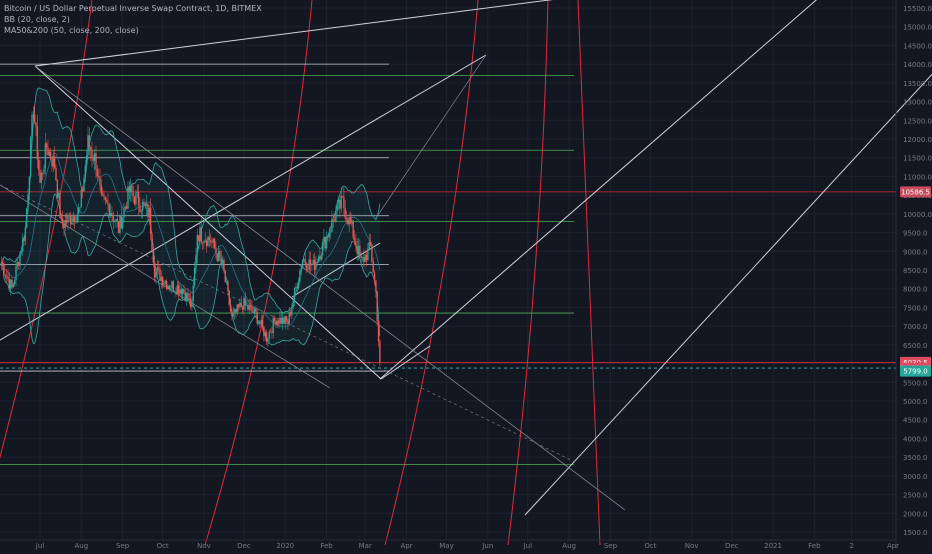 Image resolution: width=932 pixels, height=554 pixels. What do you see at coordinates (915, 290) in the screenshot?
I see `price-tick-label: 8000.0` at bounding box center [915, 290].